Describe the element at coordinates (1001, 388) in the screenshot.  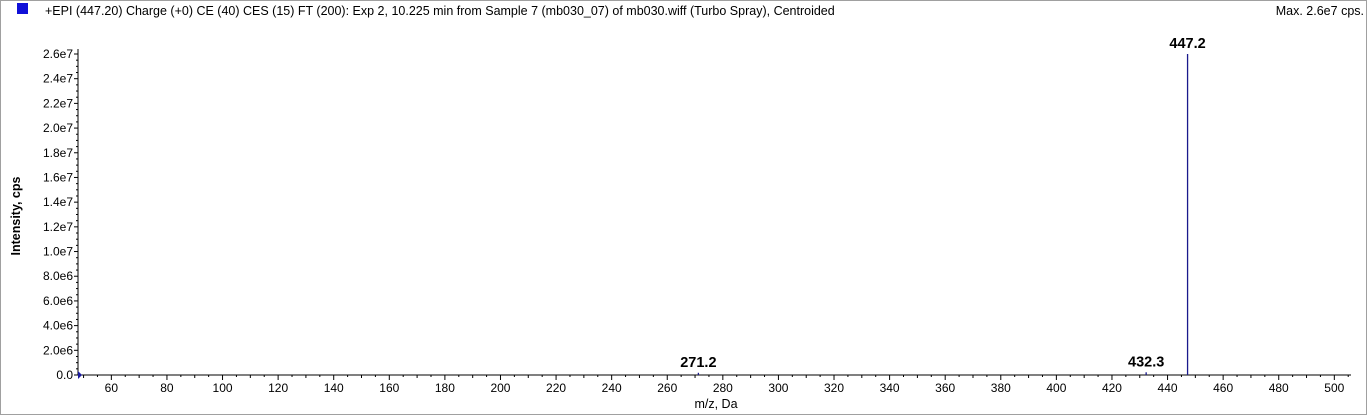
I see `x-tick-label: 380` at that location.